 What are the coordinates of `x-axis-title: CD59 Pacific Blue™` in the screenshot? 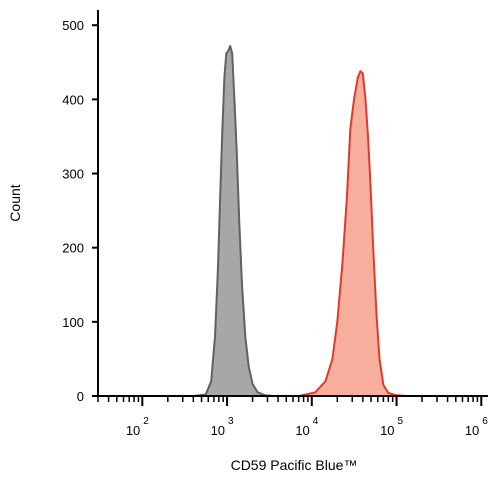 It's located at (294, 465).